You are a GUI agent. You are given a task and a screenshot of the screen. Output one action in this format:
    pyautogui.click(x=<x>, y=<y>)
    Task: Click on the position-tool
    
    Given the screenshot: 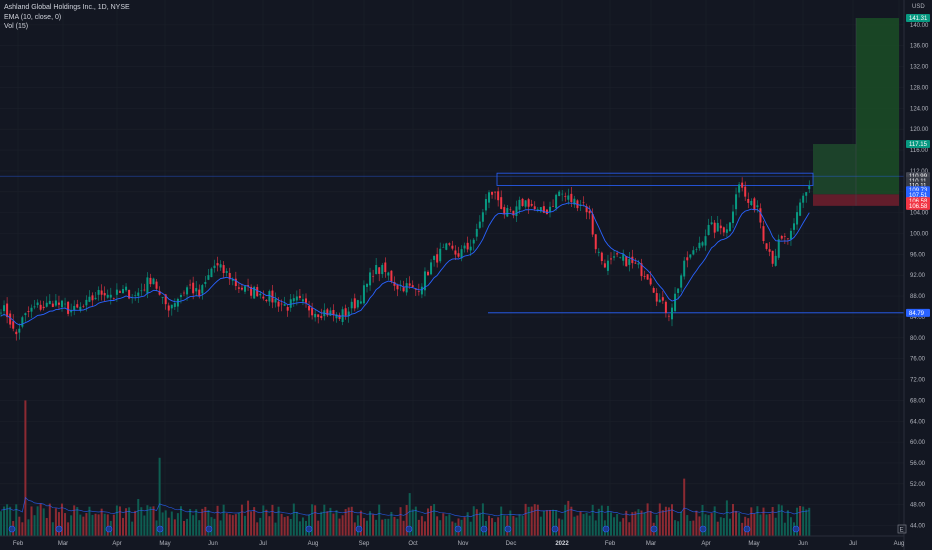 What is the action you would take?
    pyautogui.click(x=856, y=112)
    